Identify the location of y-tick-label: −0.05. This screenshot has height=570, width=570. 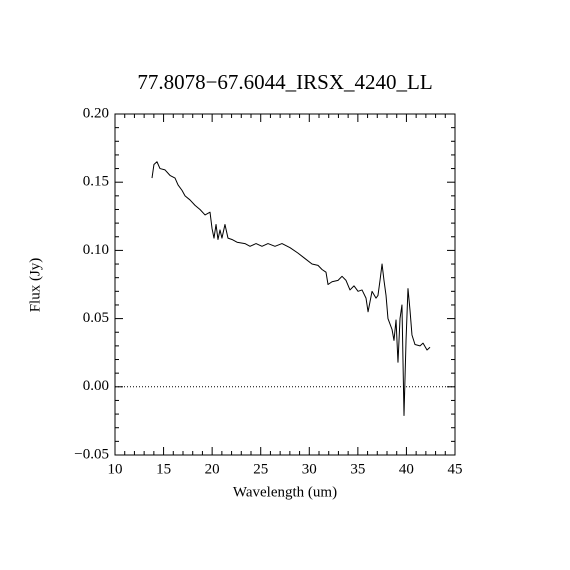
(91, 454).